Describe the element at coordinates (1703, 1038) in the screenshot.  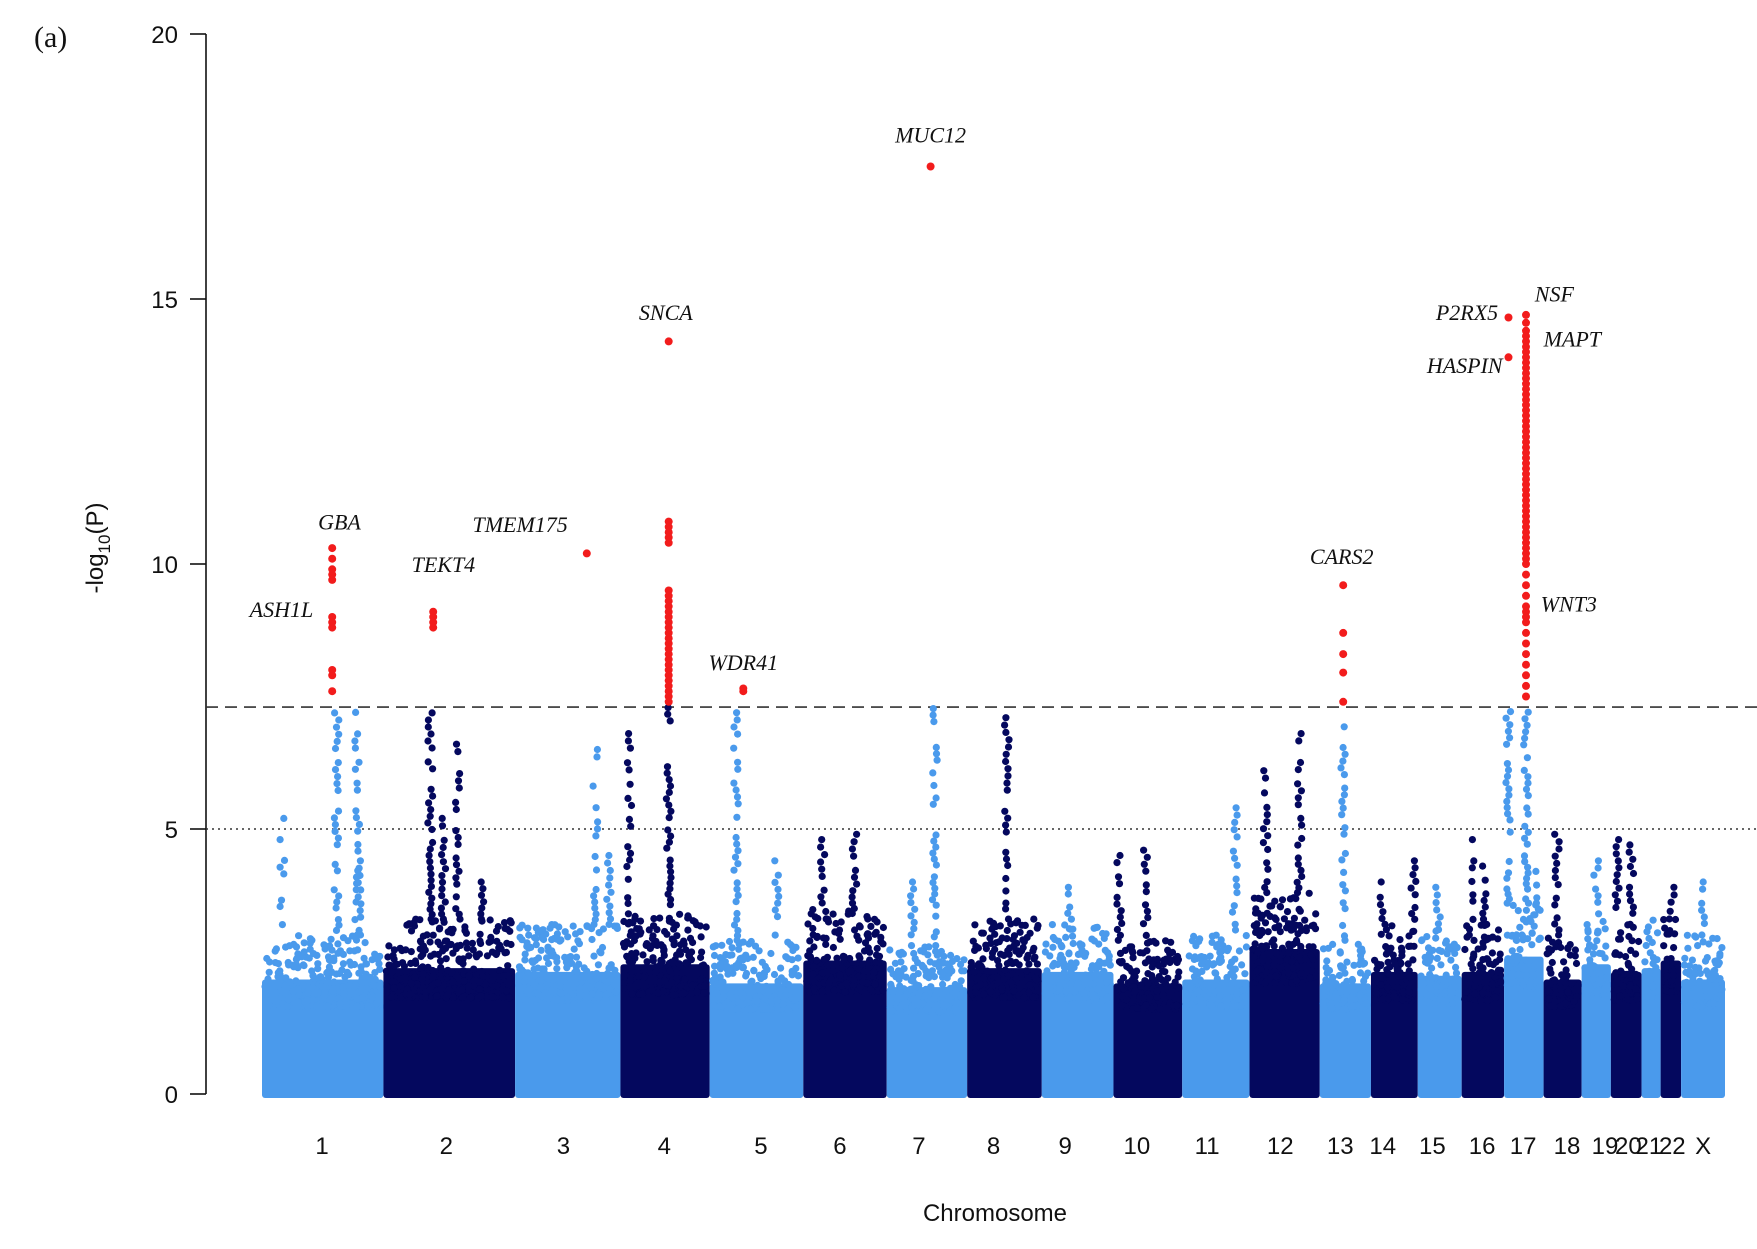
I see `chromosome-X-body` at that location.